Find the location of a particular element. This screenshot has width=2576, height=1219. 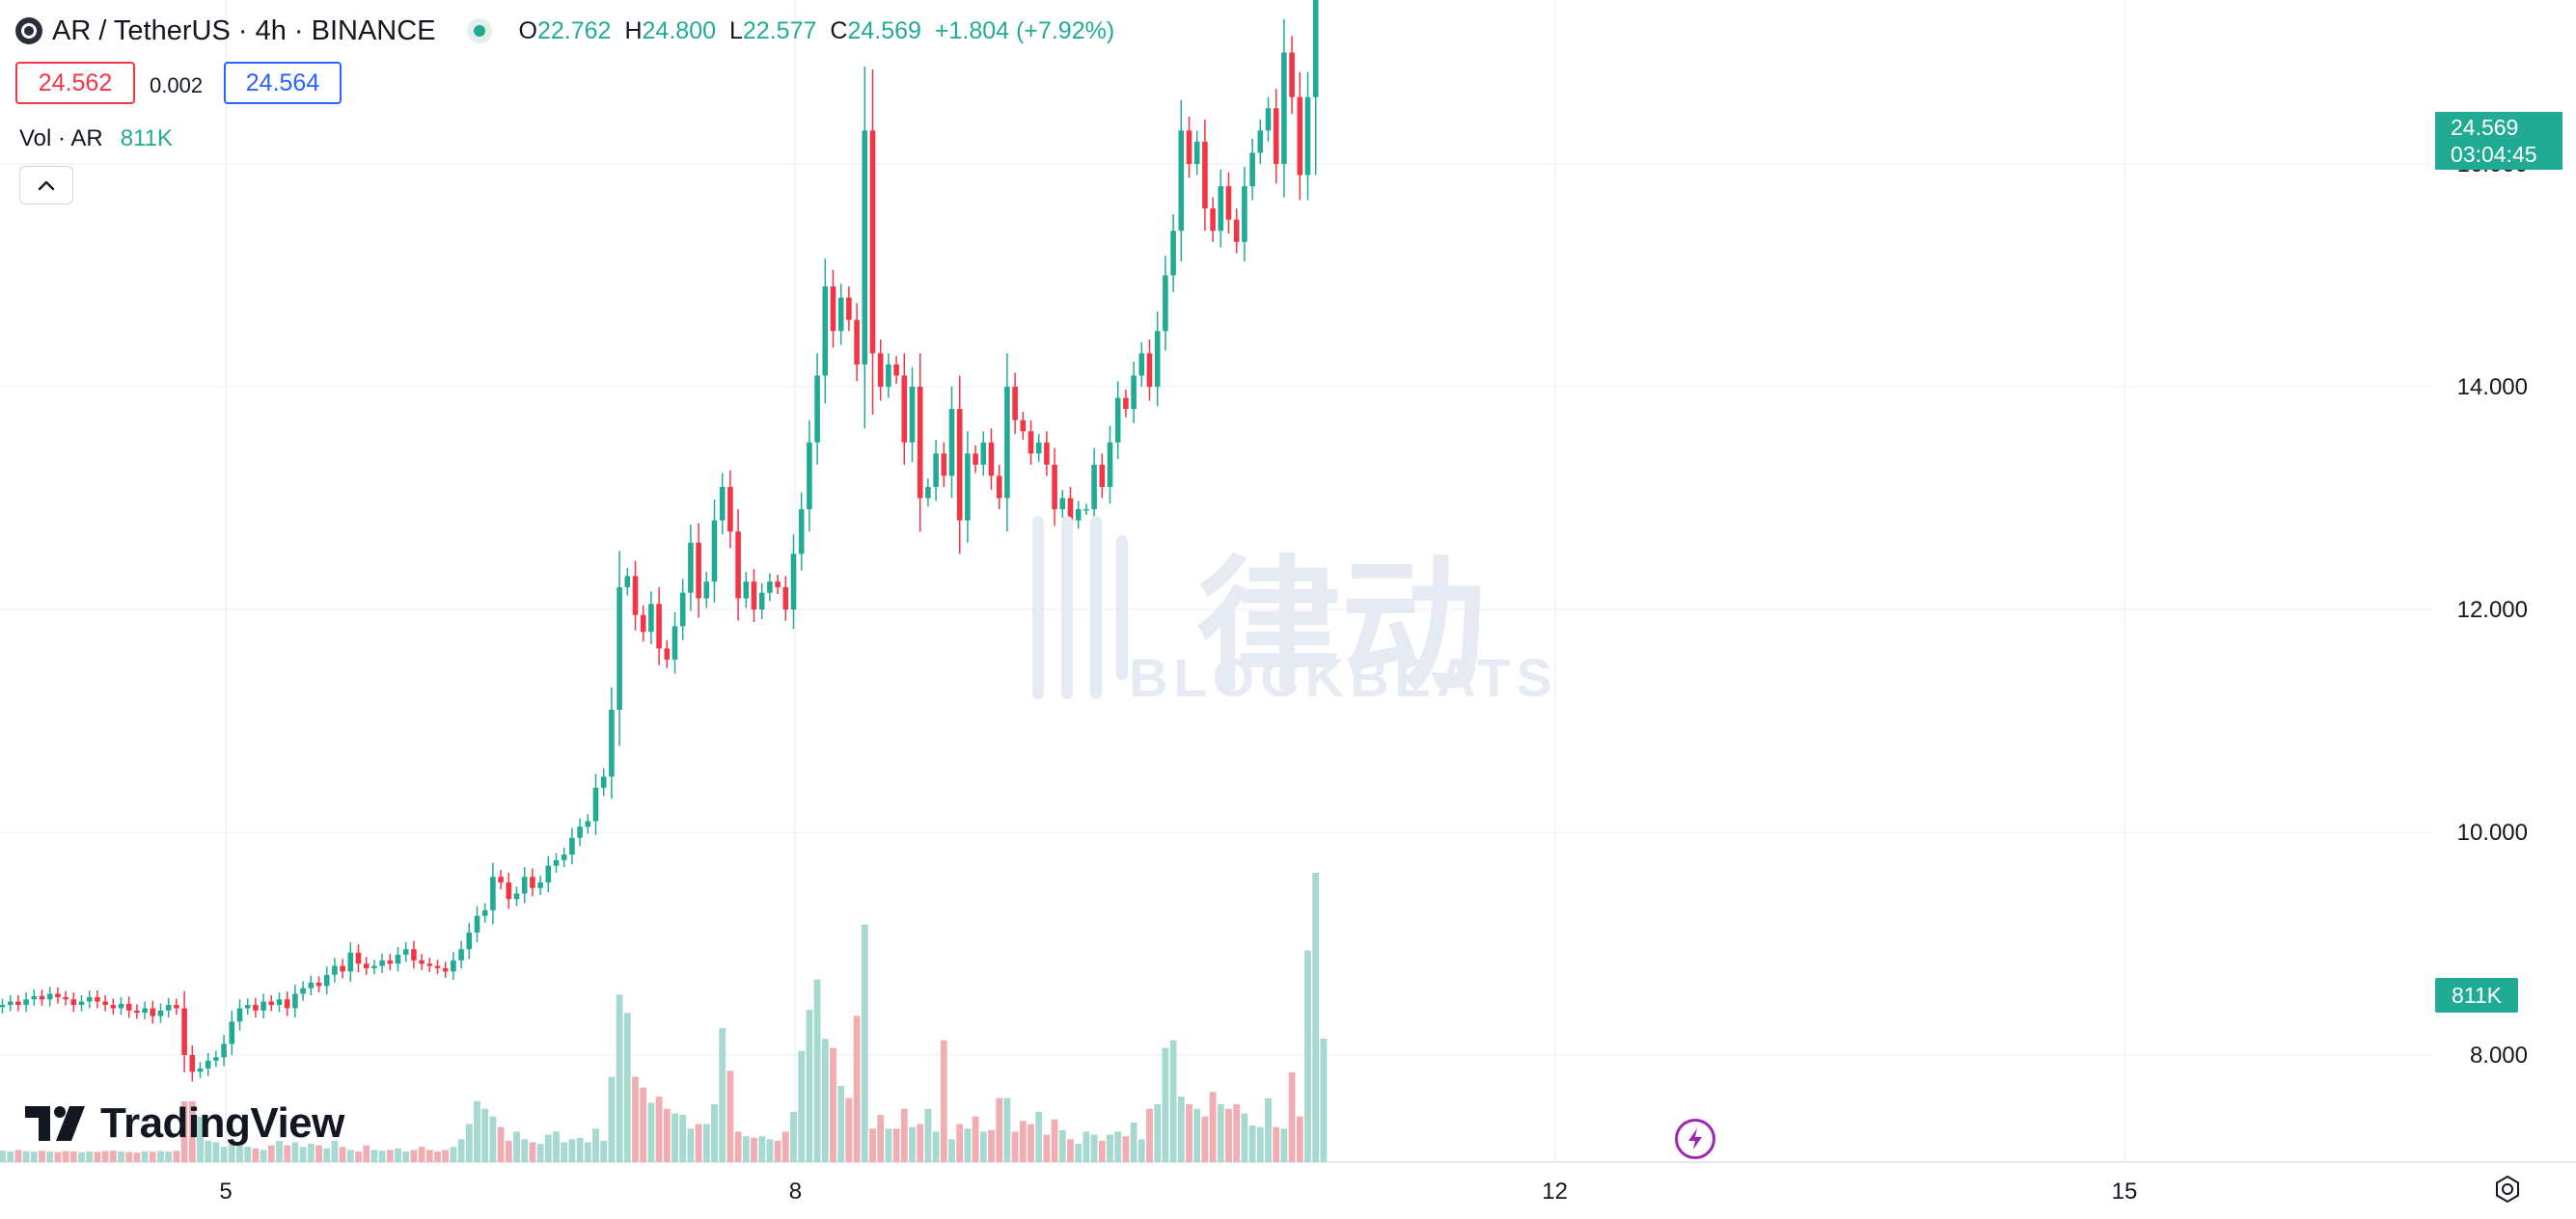

ohlc-key: C is located at coordinates (839, 30).